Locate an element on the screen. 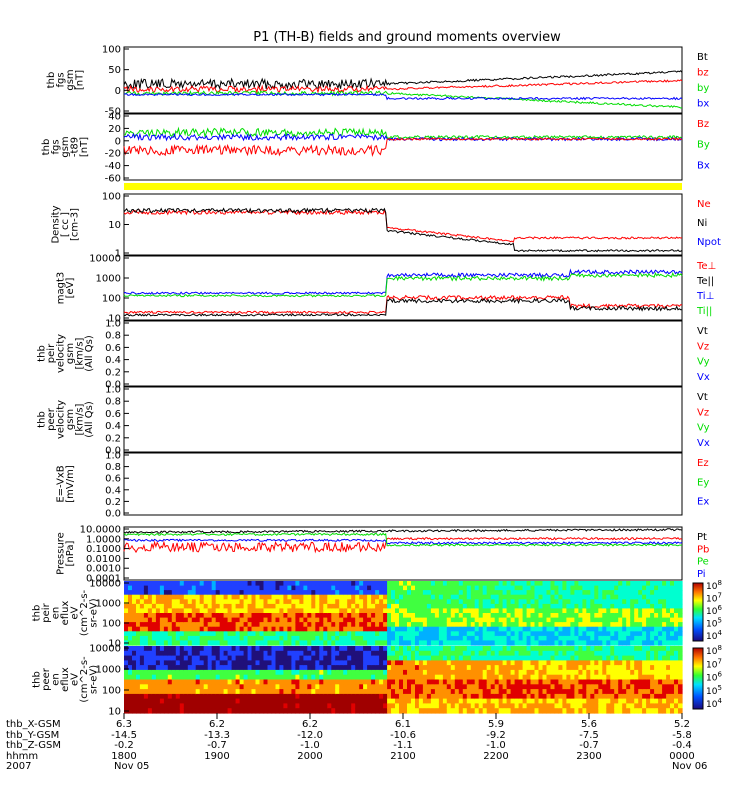 The image size is (750, 800). y-label-line: gsm is located at coordinates (70, 353).